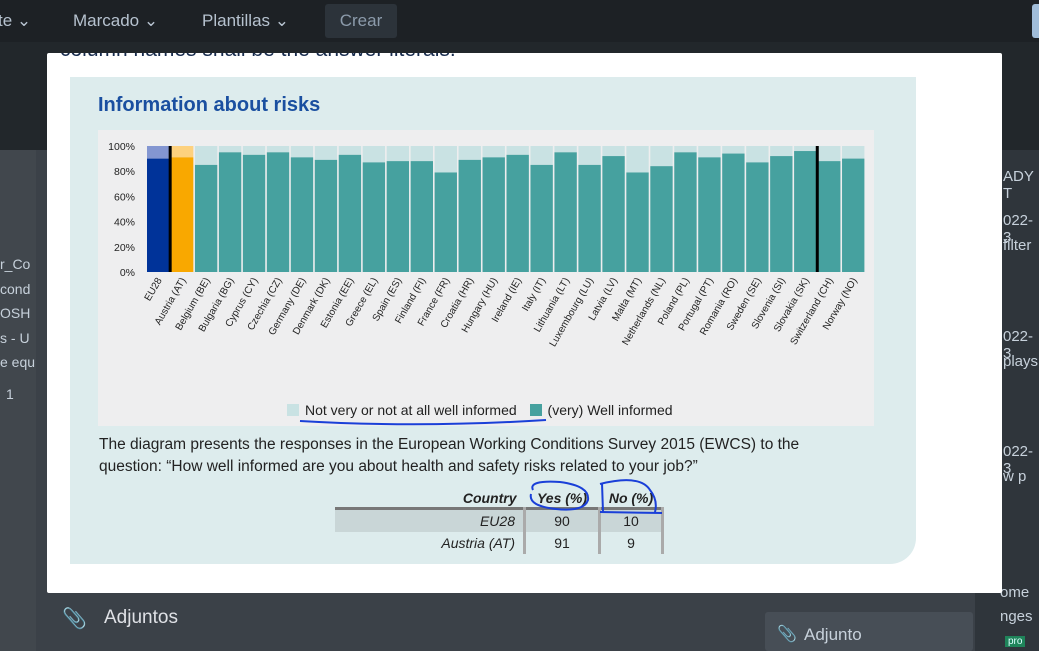  Describe the element at coordinates (15, 338) in the screenshot. I see `card-text-fragment: s - U` at that location.